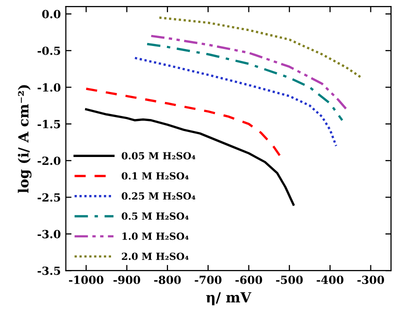 Image resolution: width=399 pixels, height=330 pixels. Describe the element at coordinates (155, 256) in the screenshot. I see `legend-label: 2.0 M H₂SO₄` at that location.